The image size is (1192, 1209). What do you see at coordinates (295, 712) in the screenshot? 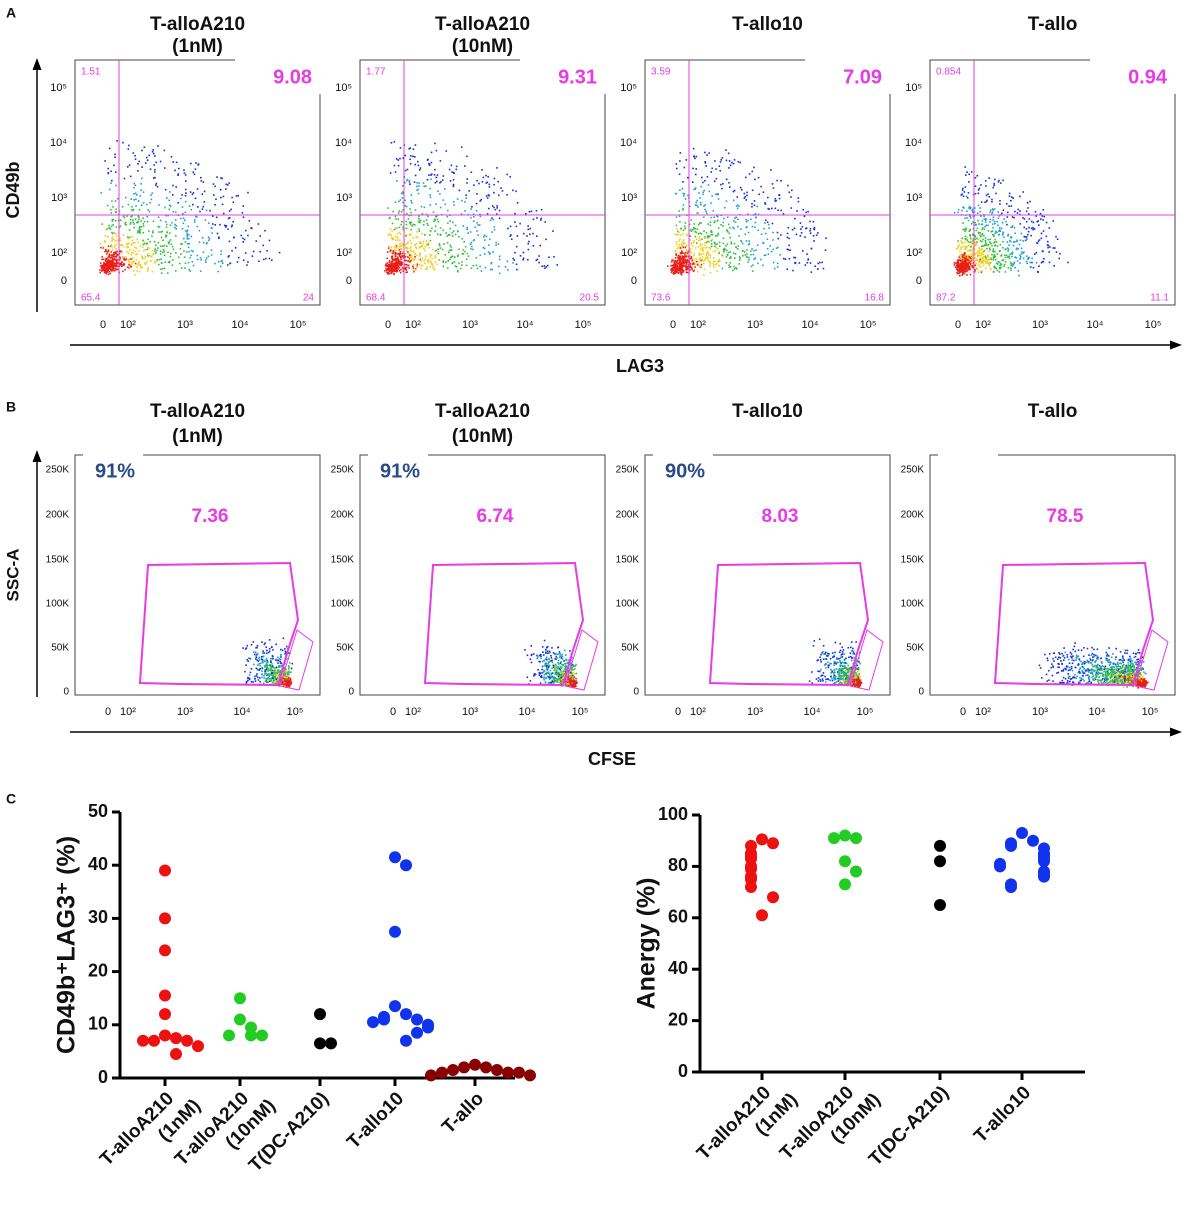
I see `x-tick-label: 10⁵` at bounding box center [295, 712].